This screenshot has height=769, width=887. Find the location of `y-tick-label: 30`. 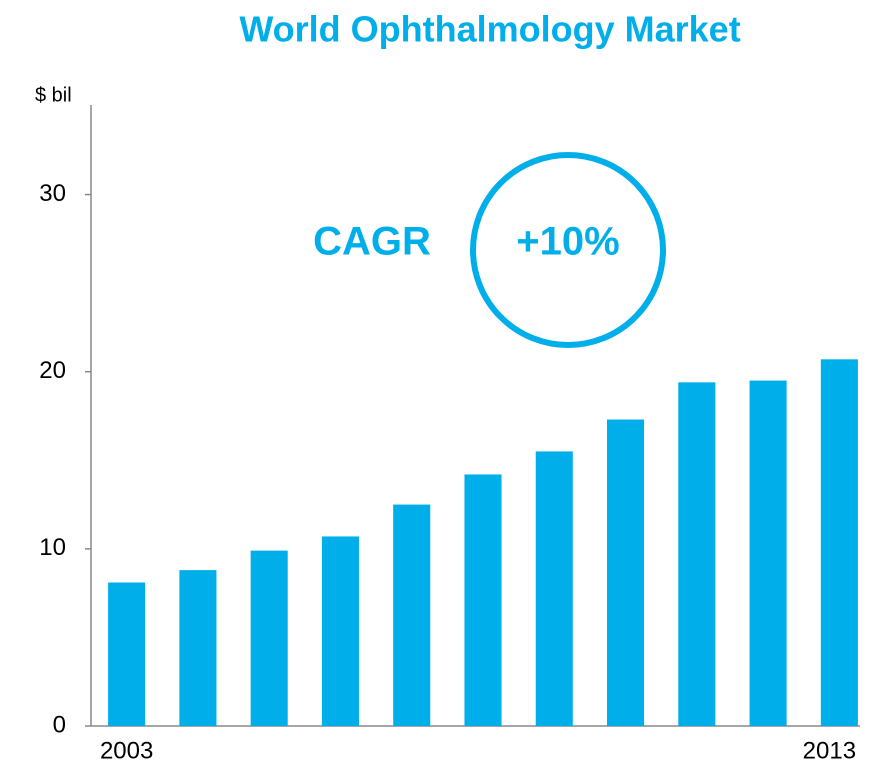

y-tick-label: 30 is located at coordinates (52, 193).